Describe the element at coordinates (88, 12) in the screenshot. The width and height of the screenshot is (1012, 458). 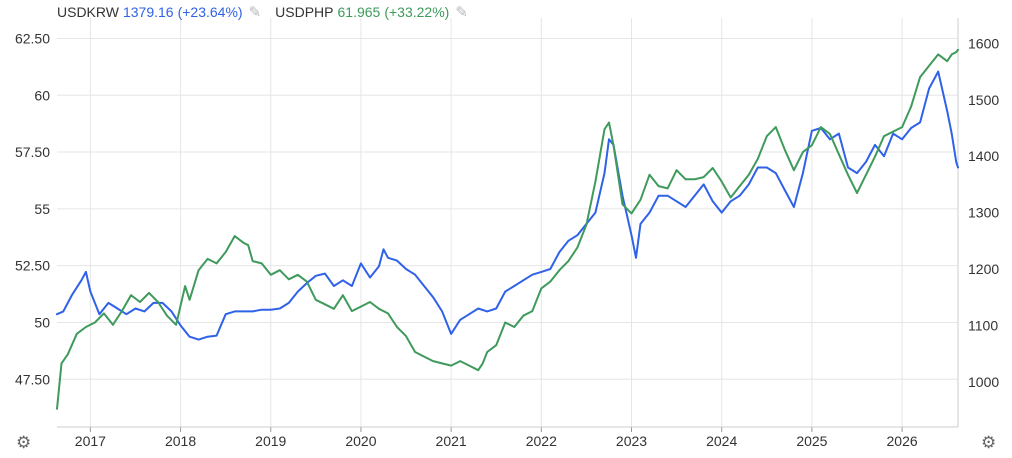
I see `legend-usdkrw-symbol: USDKRW` at that location.